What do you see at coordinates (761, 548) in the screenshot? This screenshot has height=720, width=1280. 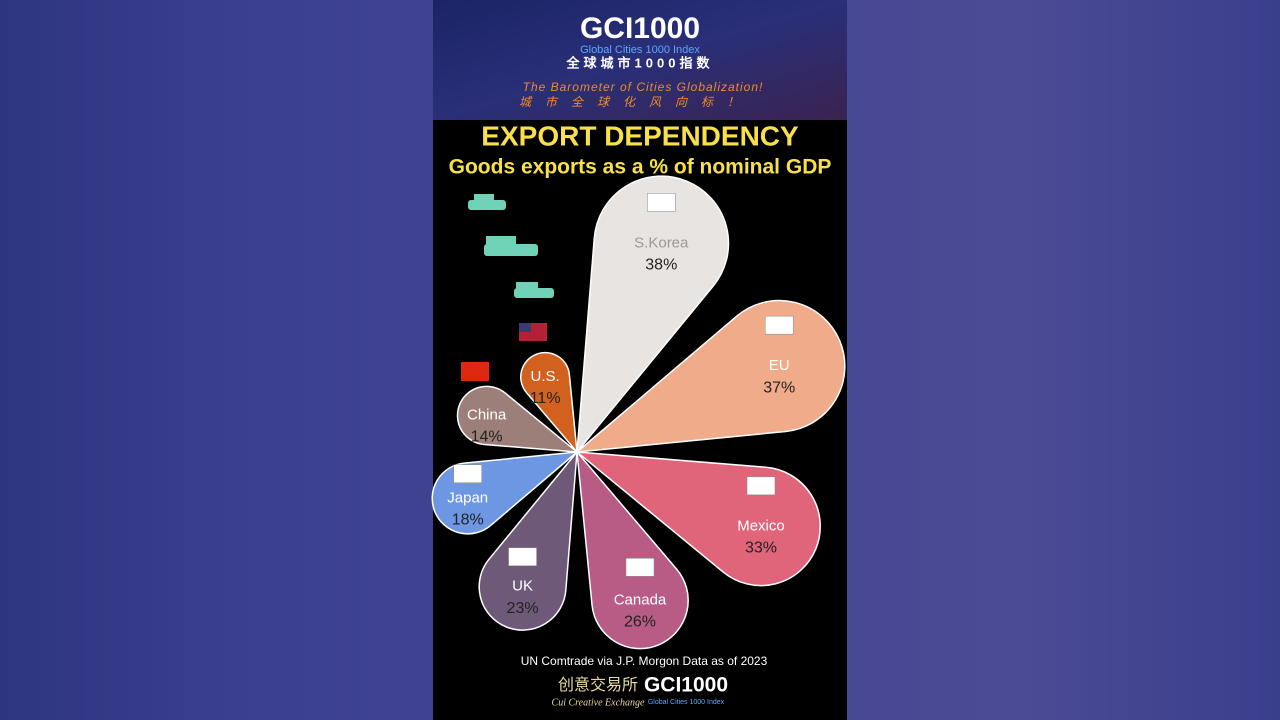 I see `value-label: 33%` at bounding box center [761, 548].